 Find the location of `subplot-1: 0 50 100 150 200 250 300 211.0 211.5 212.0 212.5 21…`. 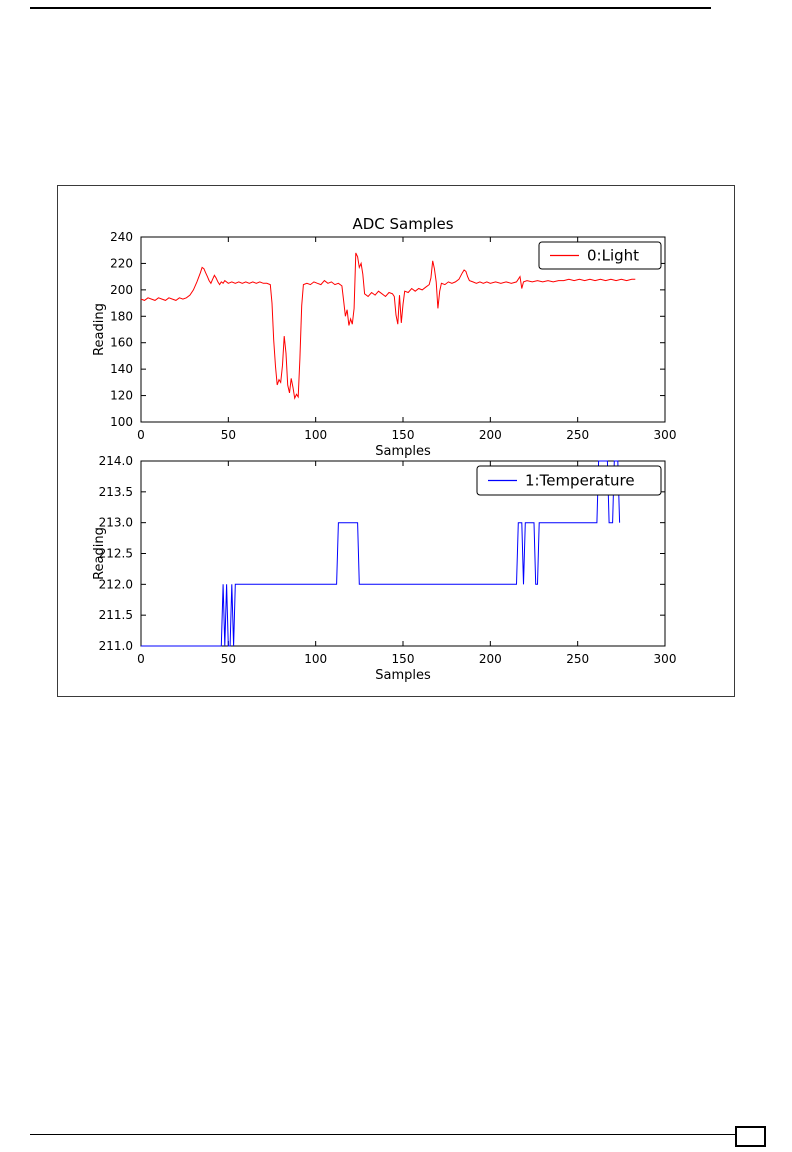

subplot-1: 0 50 100 150 200 250 300 211.0 211.5 212.0 212.5 21… is located at coordinates (384, 568).